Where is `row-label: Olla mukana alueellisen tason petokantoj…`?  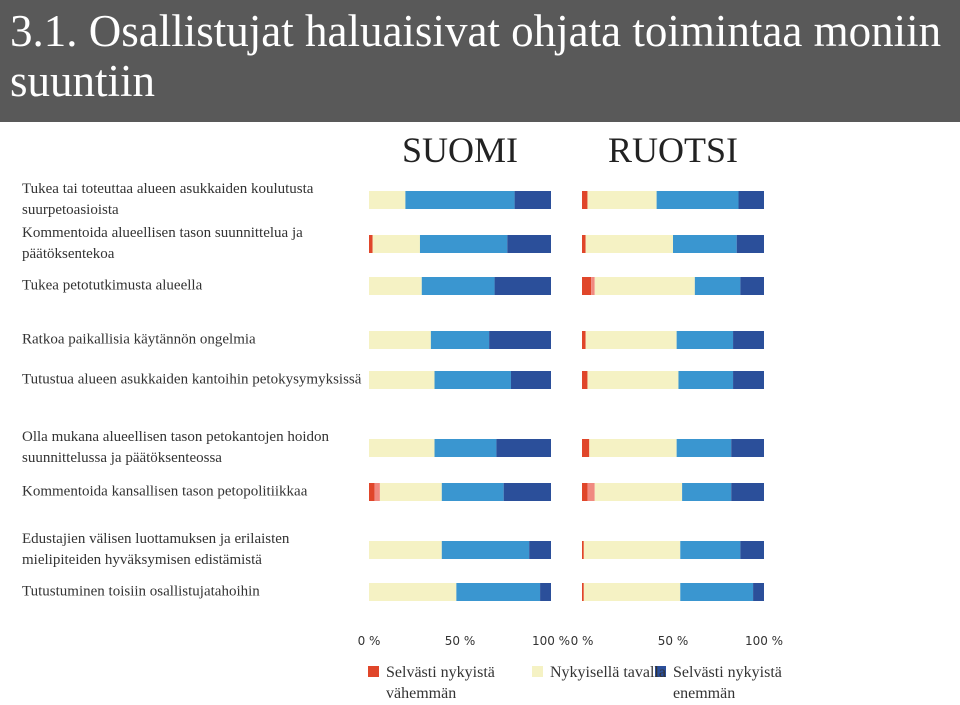 row-label: Olla mukana alueellisen tason petokantoj… is located at coordinates (176, 447).